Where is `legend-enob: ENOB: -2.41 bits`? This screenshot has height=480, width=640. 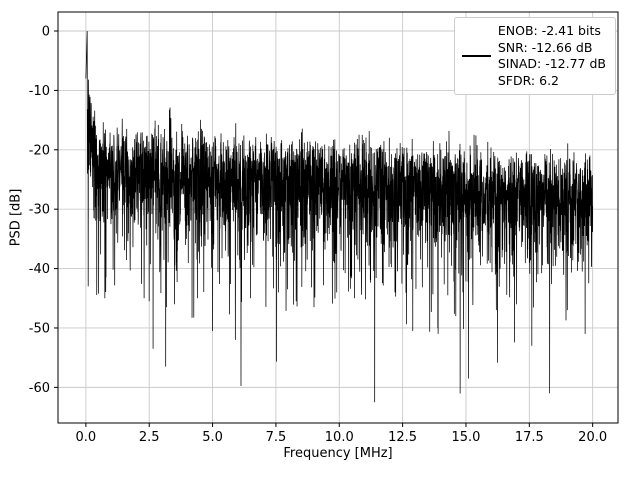
legend-enob: ENOB: -2.41 bits is located at coordinates (549, 30).